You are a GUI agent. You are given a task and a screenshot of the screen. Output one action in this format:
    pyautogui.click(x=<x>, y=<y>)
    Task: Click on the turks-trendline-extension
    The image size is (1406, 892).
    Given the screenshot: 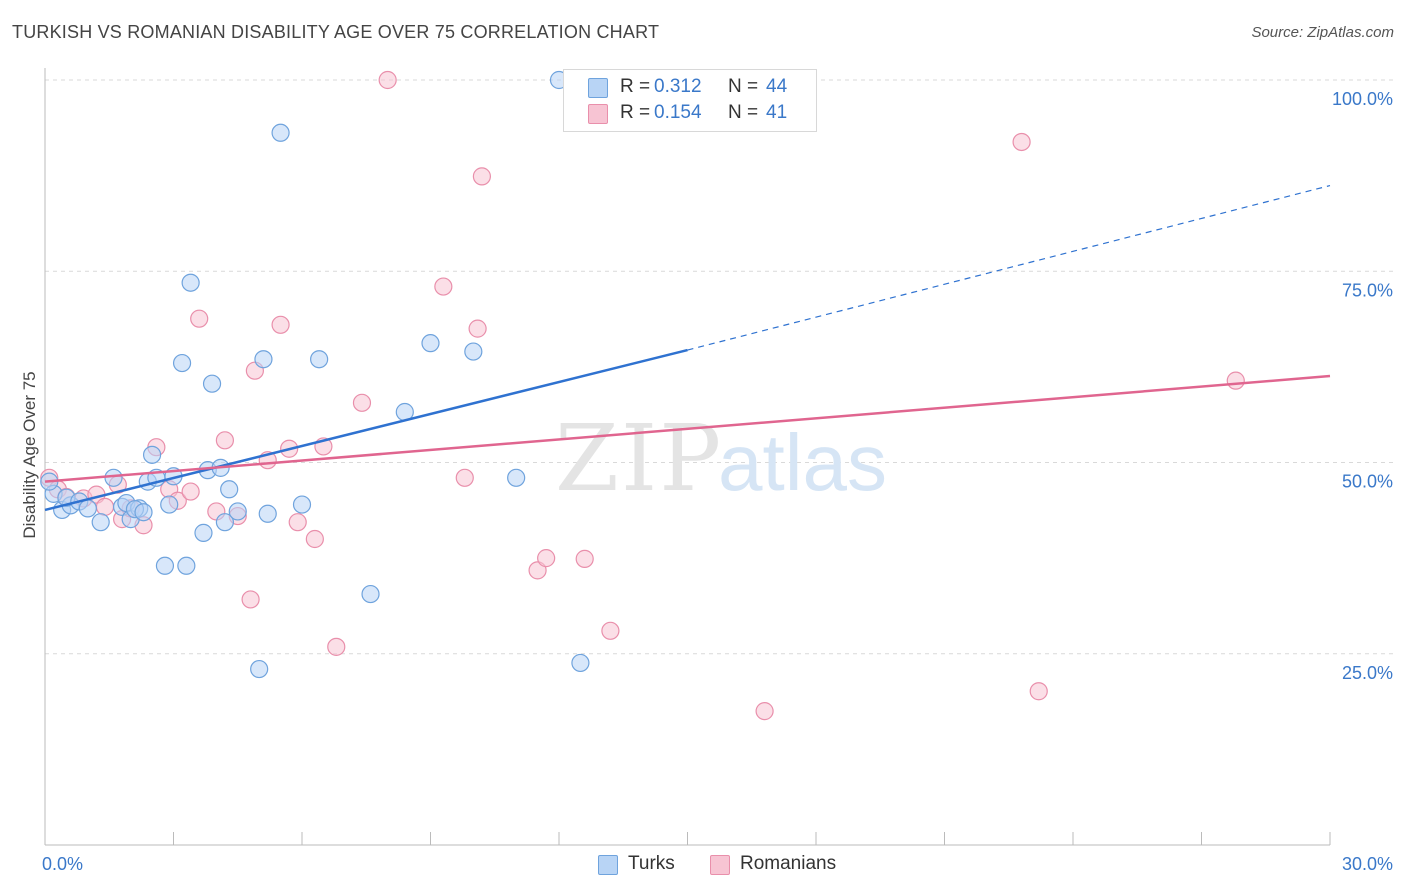 What is the action you would take?
    pyautogui.click(x=1009, y=267)
    